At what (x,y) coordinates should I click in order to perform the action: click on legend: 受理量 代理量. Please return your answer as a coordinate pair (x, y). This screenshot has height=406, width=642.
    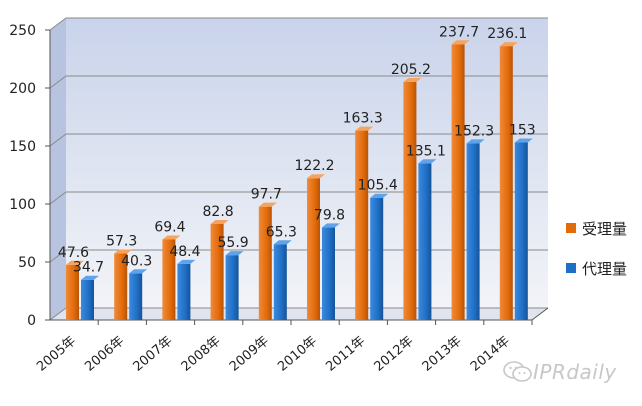
    Looking at the image, I should click on (596, 248).